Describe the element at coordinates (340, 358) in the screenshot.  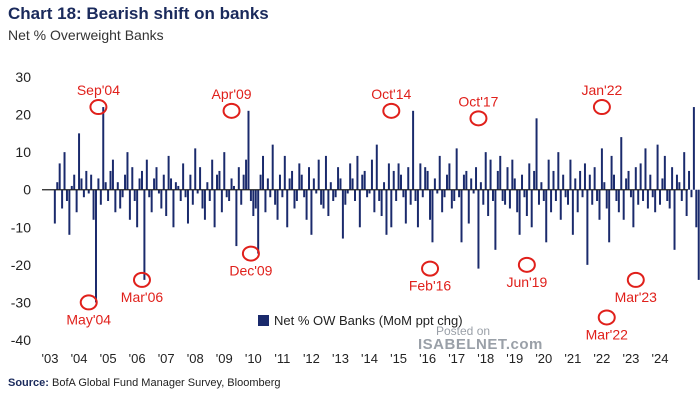
I see `x-tick-label: '13` at that location.